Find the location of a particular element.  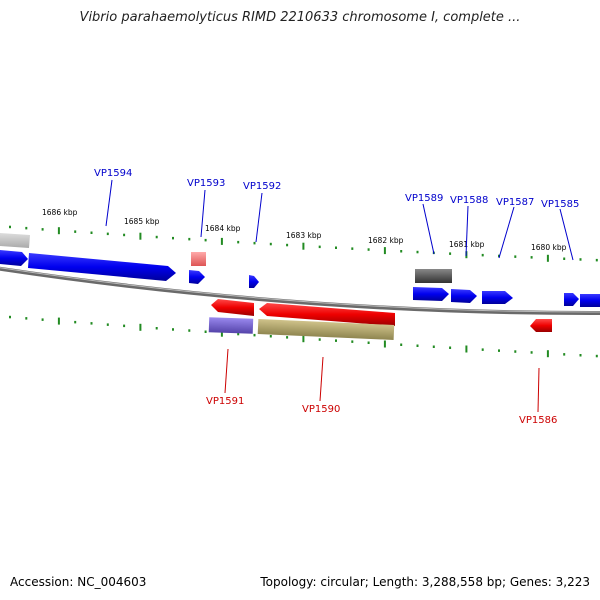

gene-arrow-vp1590 is located at coordinates (327, 314).